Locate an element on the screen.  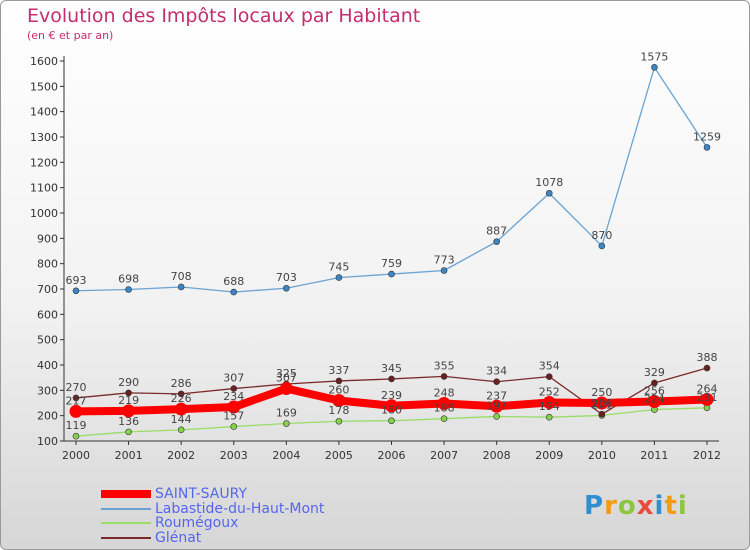
data-label-2: 136 is located at coordinates (128, 421).